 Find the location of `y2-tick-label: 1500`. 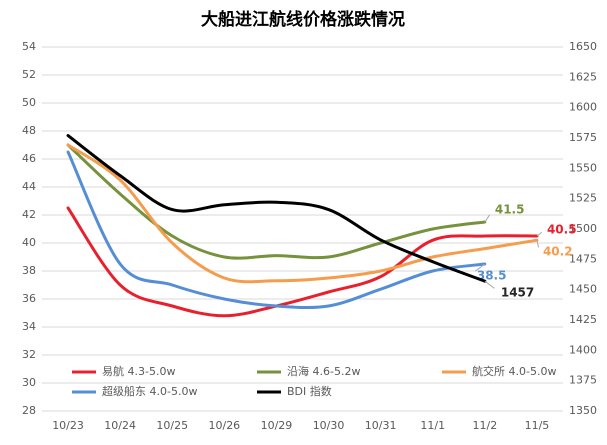

y2-tick-label: 1500 is located at coordinates (583, 228).